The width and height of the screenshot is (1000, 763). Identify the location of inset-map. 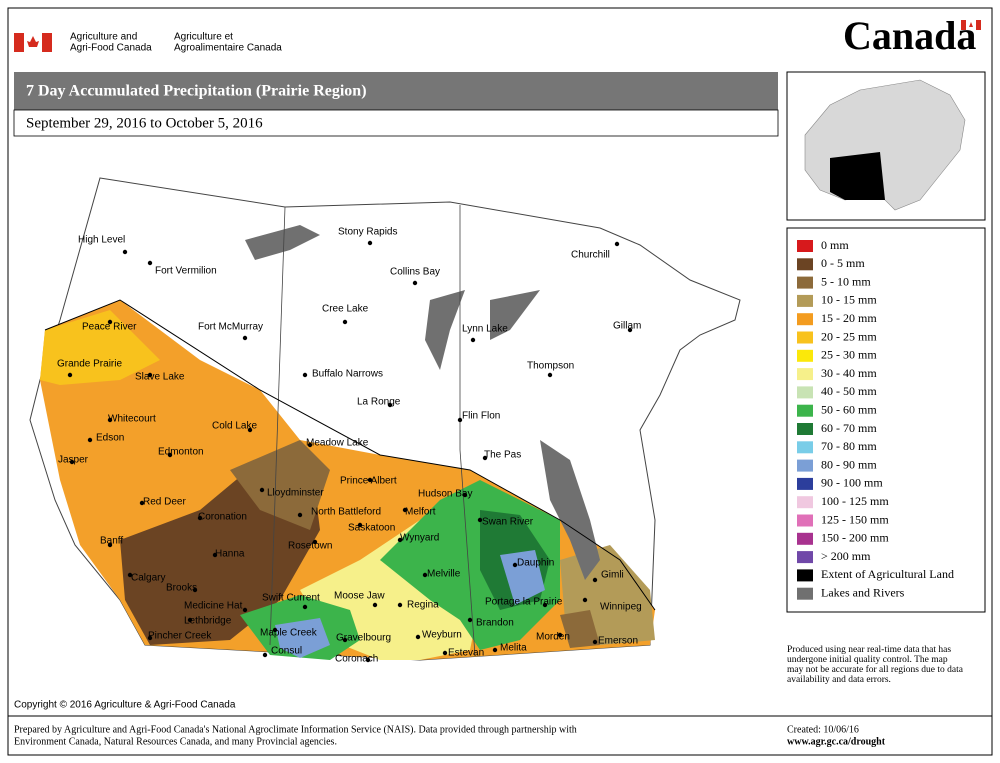
(885, 145).